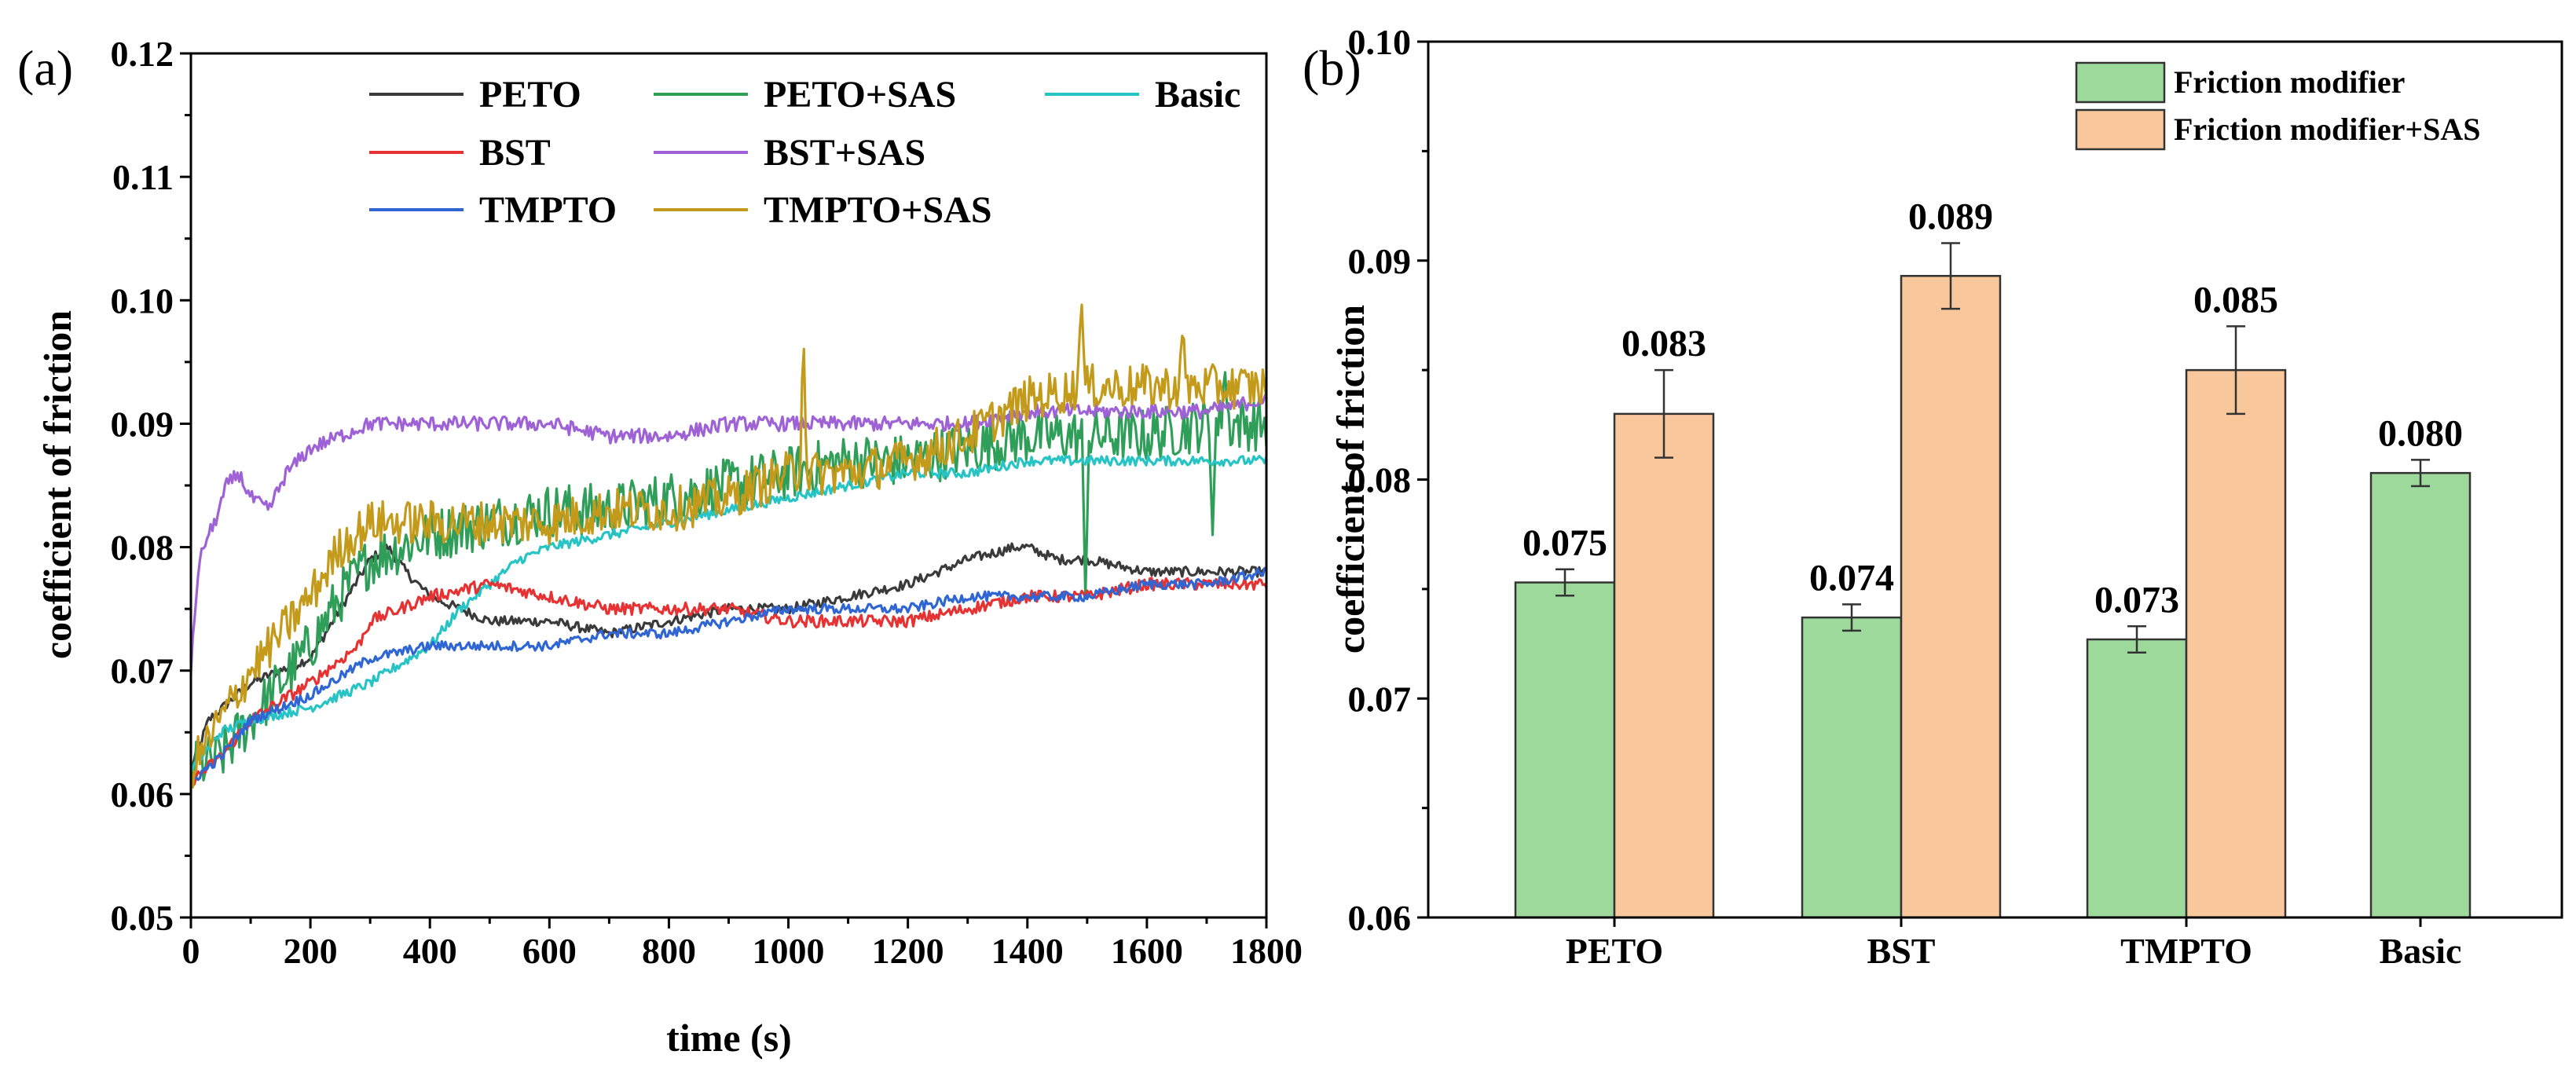 The image size is (2576, 1084). Describe the element at coordinates (530, 95) in the screenshot. I see `legend-label-peto: PETO` at that location.